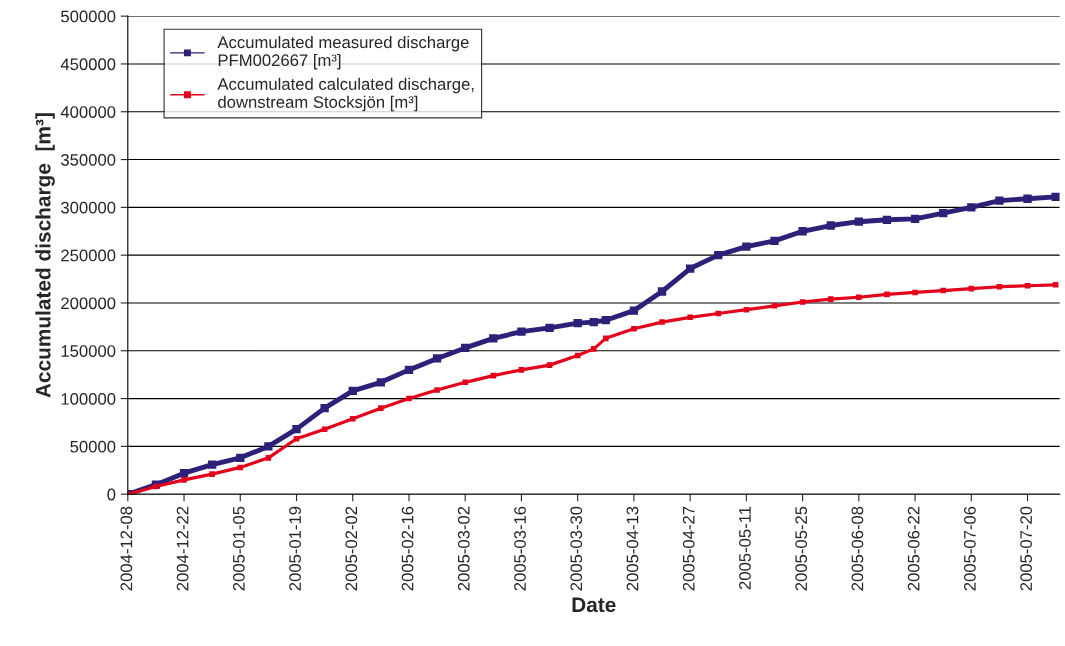  Describe the element at coordinates (745, 548) in the screenshot. I see `x-tick-label: 2005-05-11` at that location.